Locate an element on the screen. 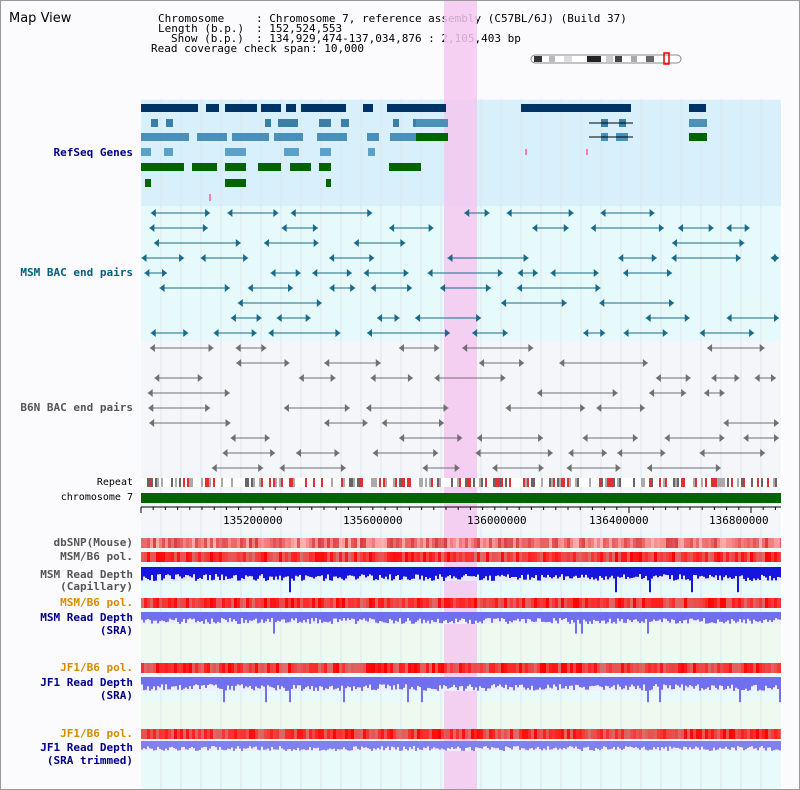 The height and width of the screenshot is (790, 800). track-label-msm-b6-pol: MSM/B6 pol. is located at coordinates (96, 556).